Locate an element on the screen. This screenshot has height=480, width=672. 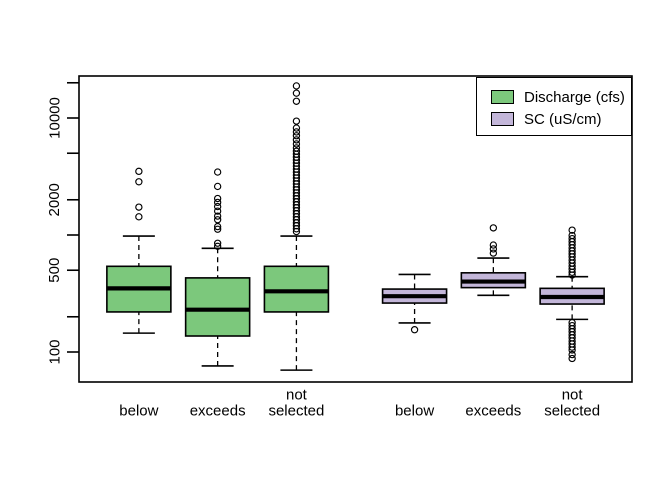
boxplot-sc-below is located at coordinates (414, 303).